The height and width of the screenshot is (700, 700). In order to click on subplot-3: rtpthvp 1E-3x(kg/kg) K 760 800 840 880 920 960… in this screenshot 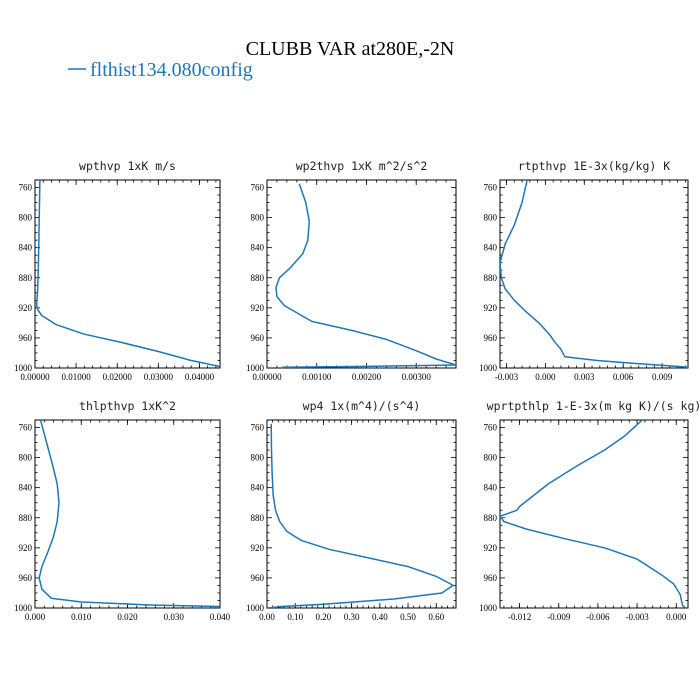, I will do `click(584, 270)`.